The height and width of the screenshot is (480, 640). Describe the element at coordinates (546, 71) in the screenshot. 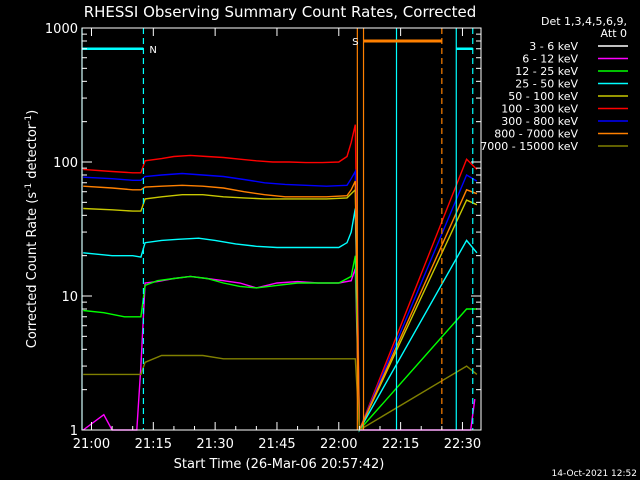

I see `legend-entry-3: 12 - 25 keV` at that location.